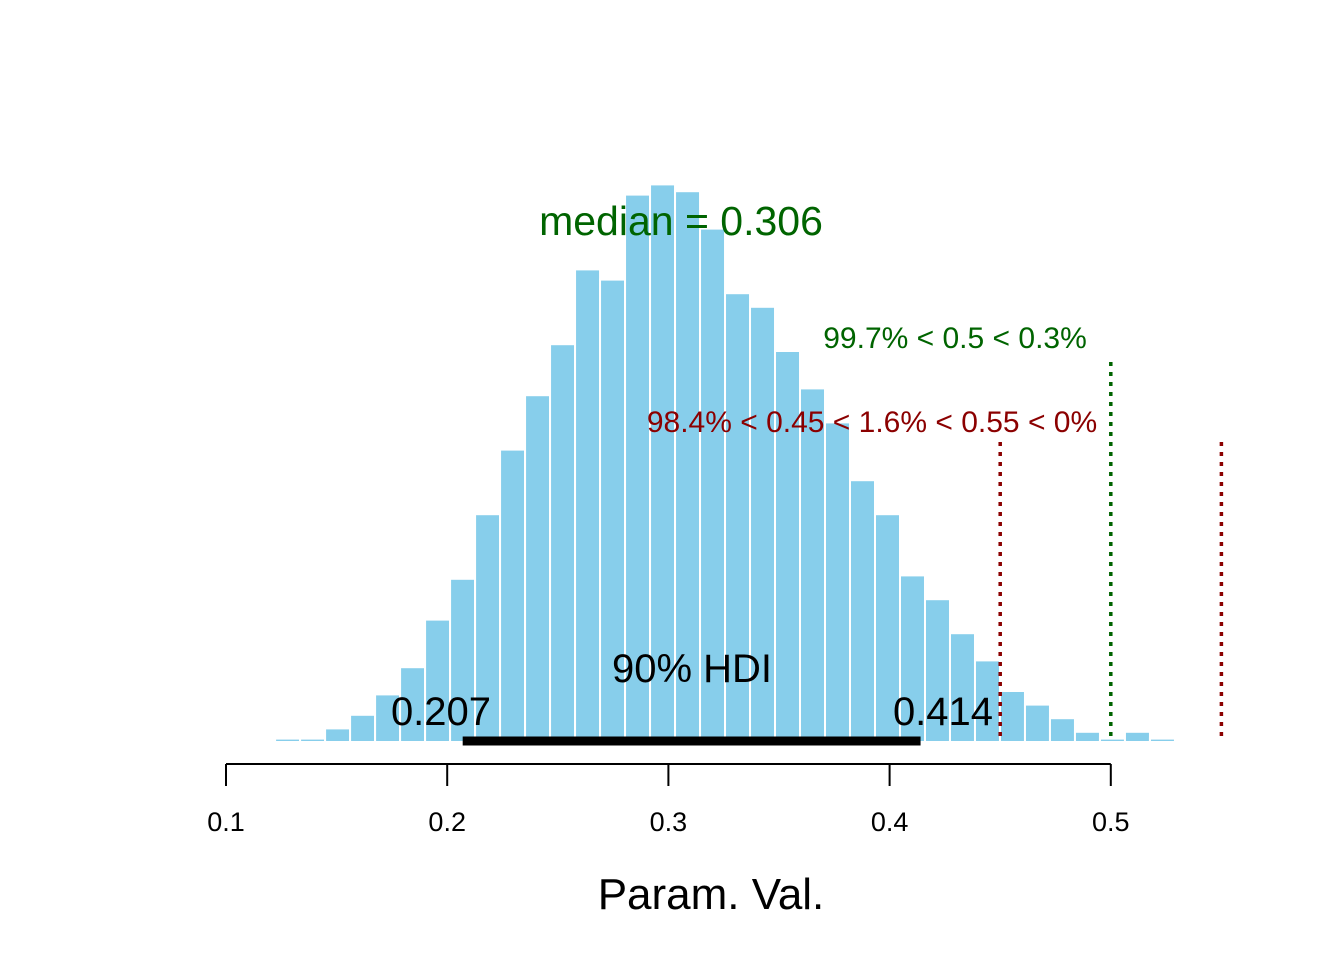 Image resolution: width=1344 pixels, height=960 pixels. What do you see at coordinates (955, 338) in the screenshot?
I see `comparison-label: 99.7% < 0.5 < 0.3%` at bounding box center [955, 338].